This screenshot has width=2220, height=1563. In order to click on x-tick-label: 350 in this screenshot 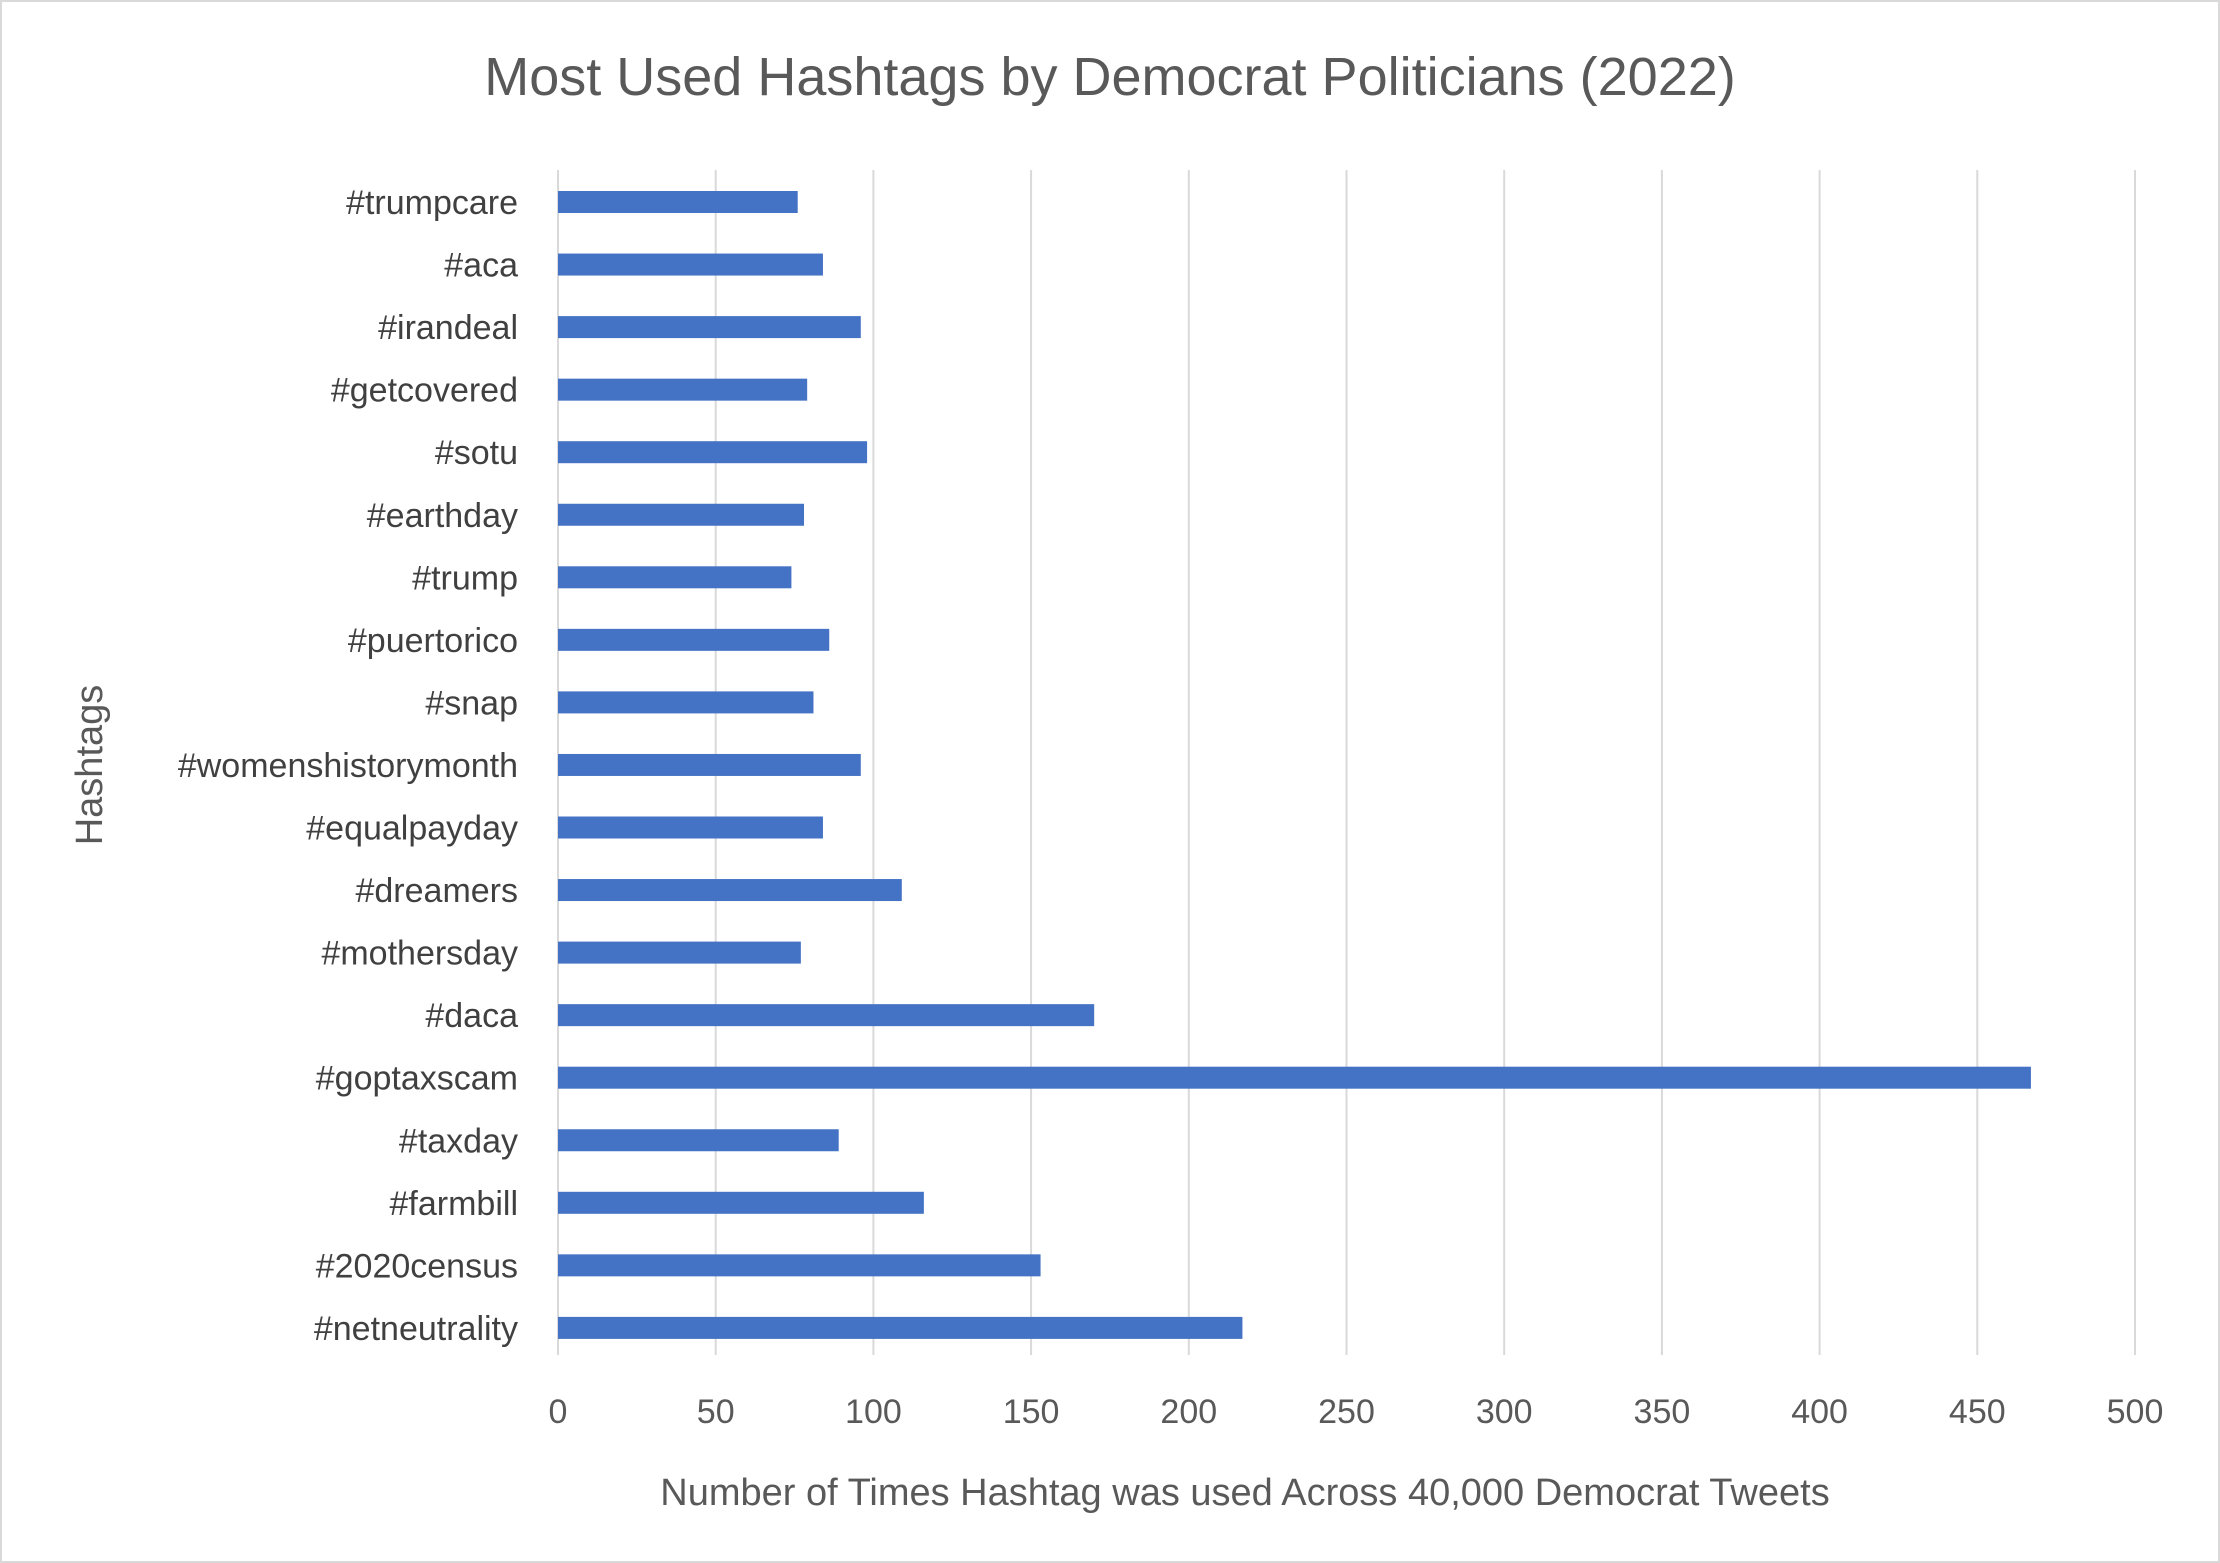, I will do `click(1662, 1412)`.